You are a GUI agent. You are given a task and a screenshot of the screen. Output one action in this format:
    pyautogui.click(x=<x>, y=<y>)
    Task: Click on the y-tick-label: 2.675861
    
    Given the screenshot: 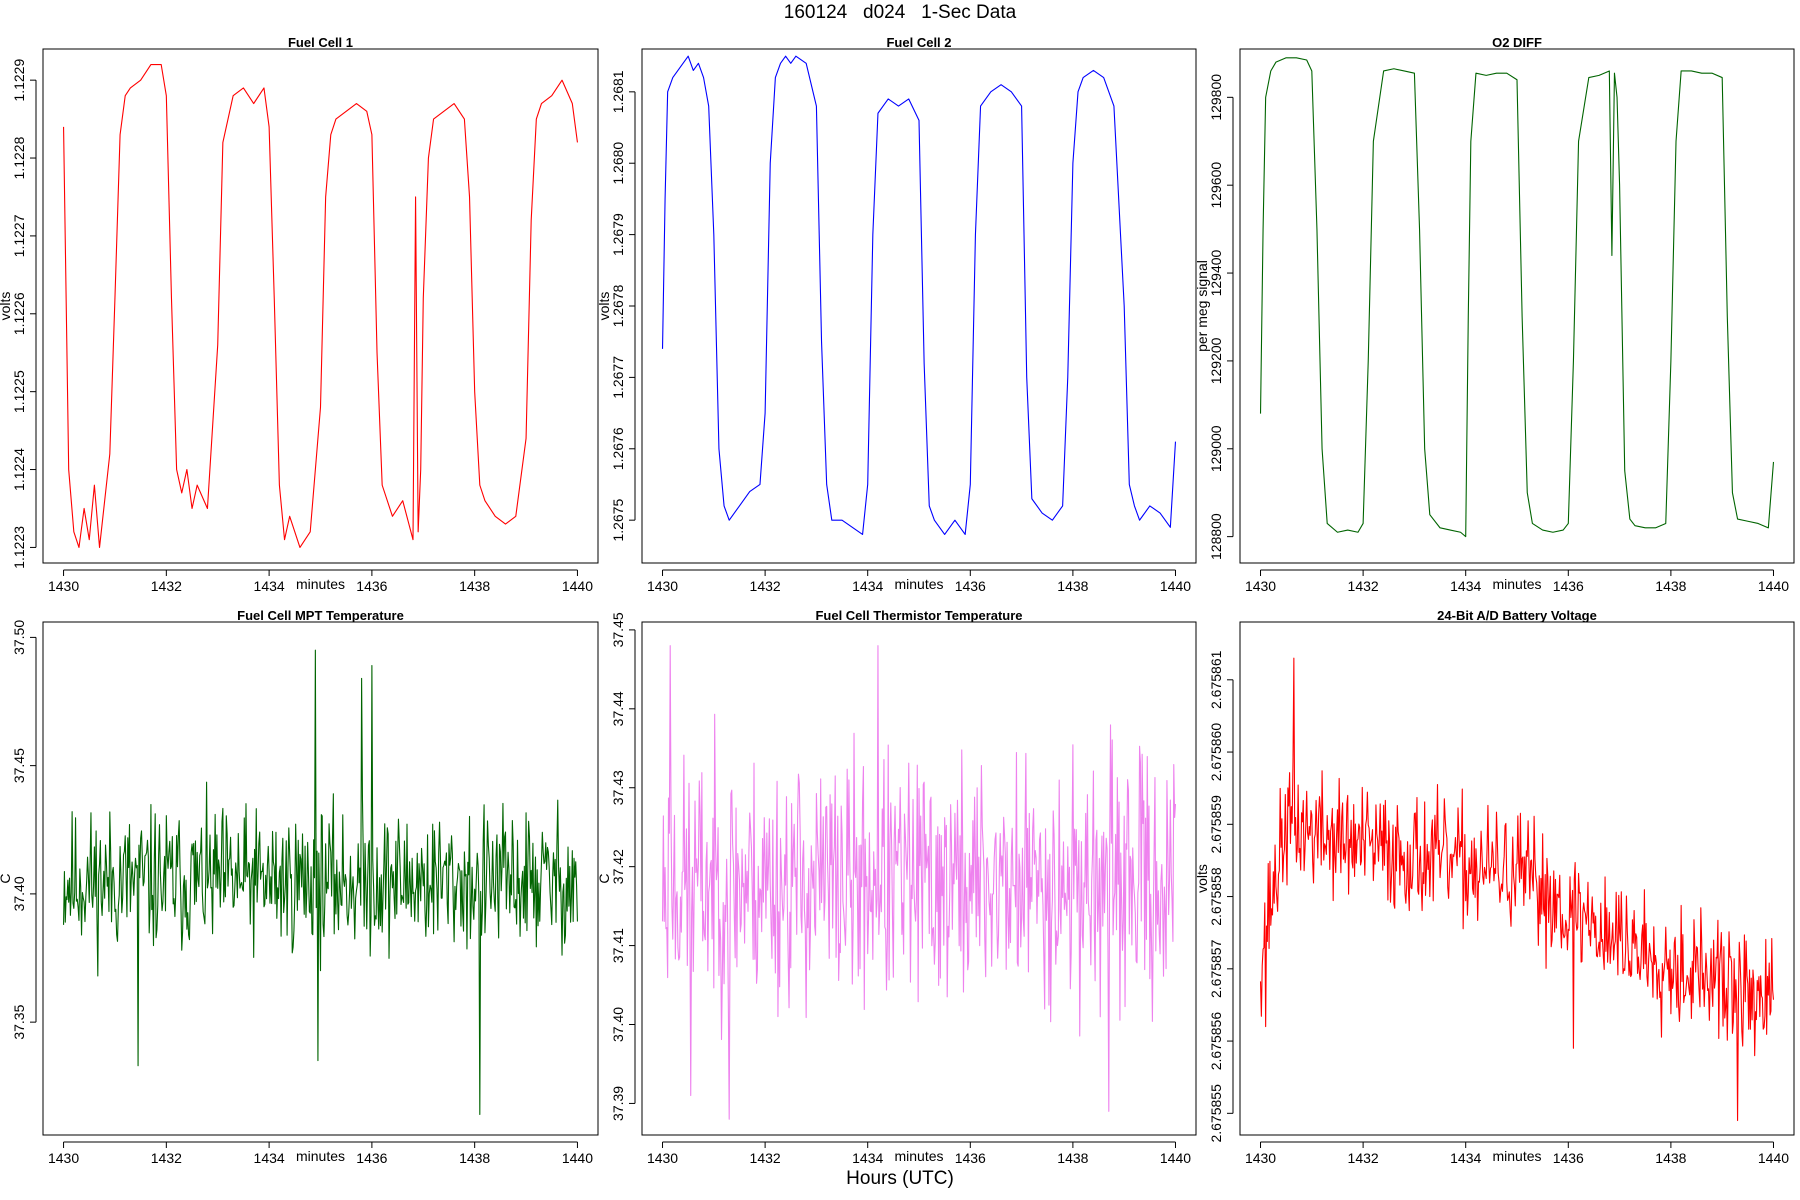 What is the action you would take?
    pyautogui.click(x=1216, y=679)
    